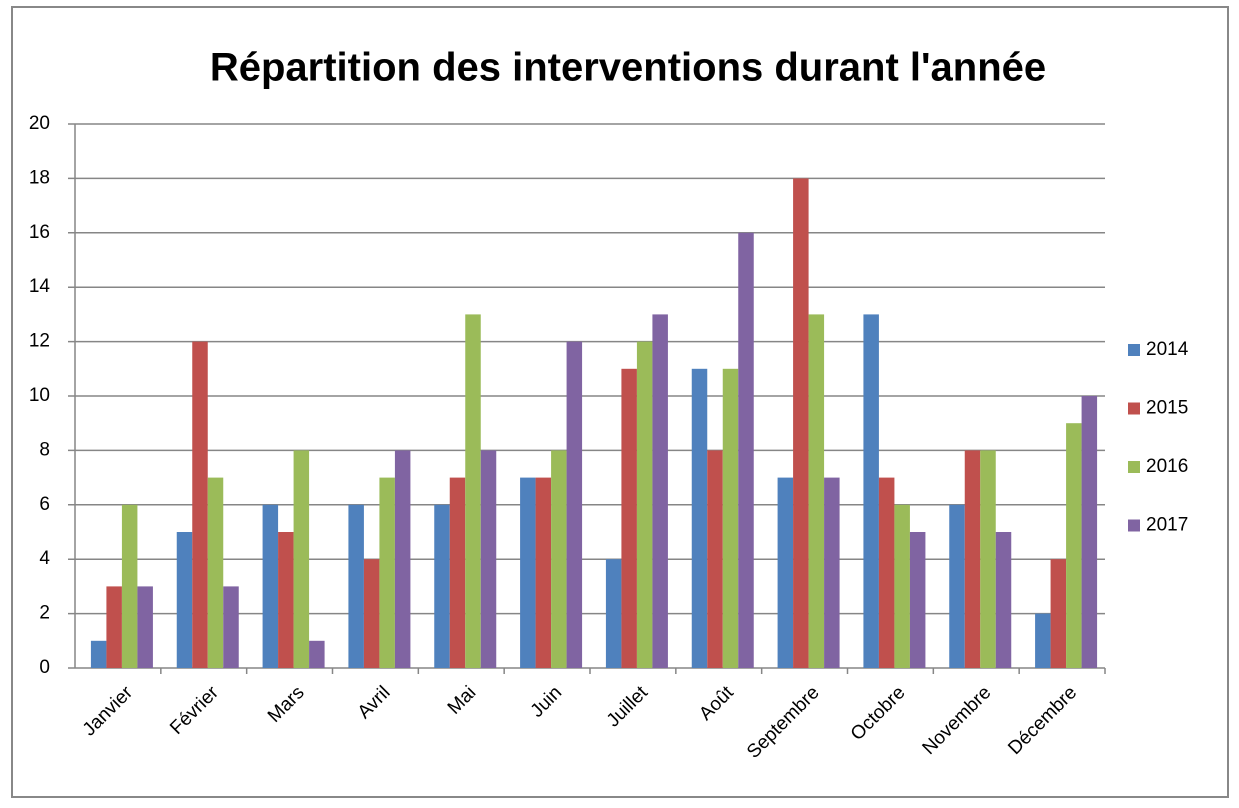  What do you see at coordinates (39, 232) in the screenshot?
I see `y-tick-label: 16` at bounding box center [39, 232].